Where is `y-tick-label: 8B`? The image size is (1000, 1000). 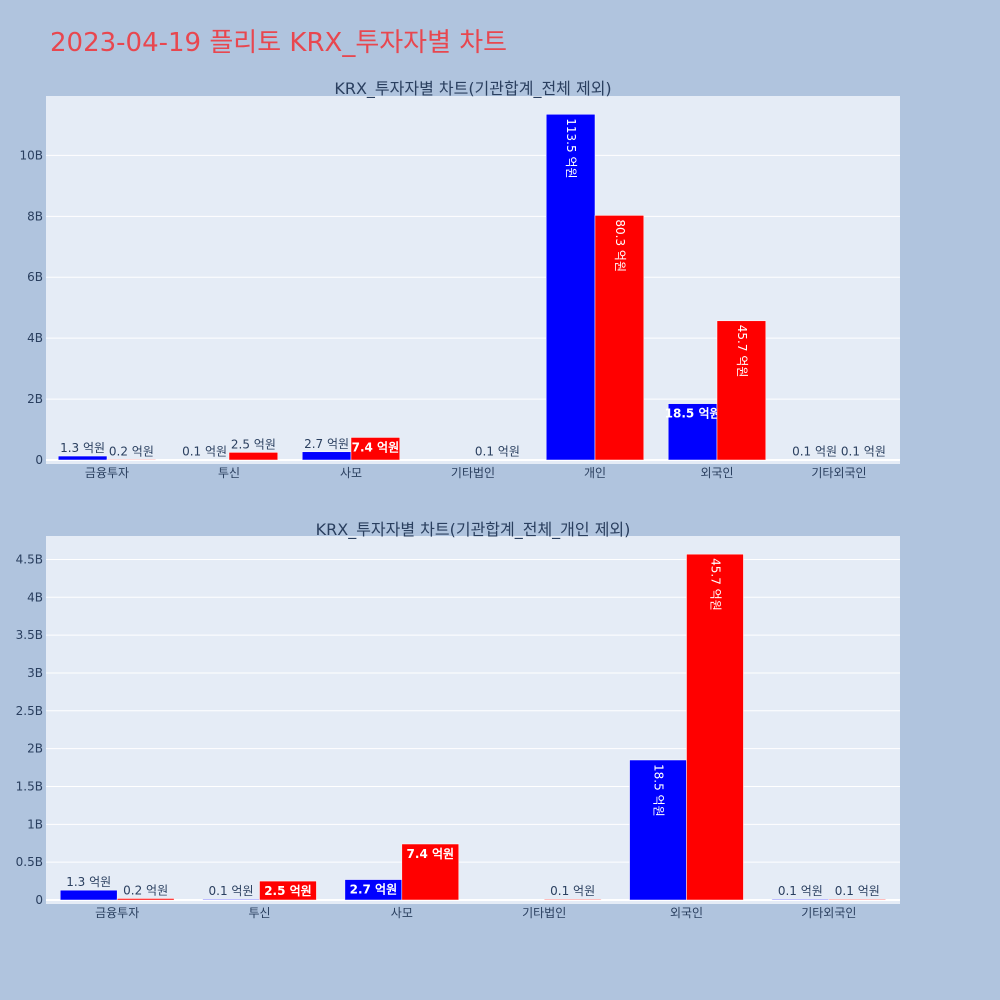
y-tick-label: 8B is located at coordinates (35, 216).